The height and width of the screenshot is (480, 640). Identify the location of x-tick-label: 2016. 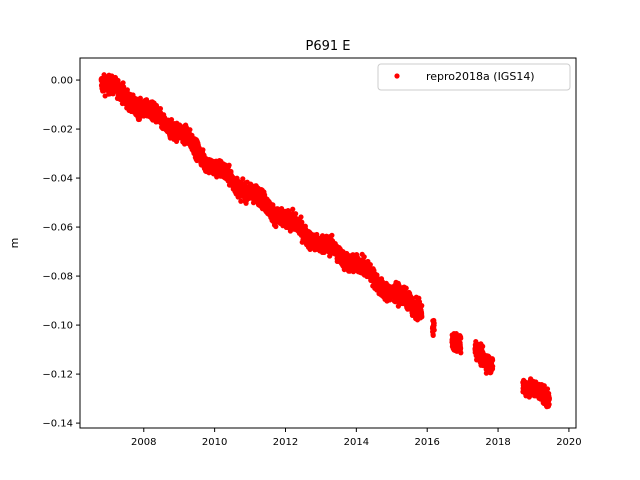
(426, 442).